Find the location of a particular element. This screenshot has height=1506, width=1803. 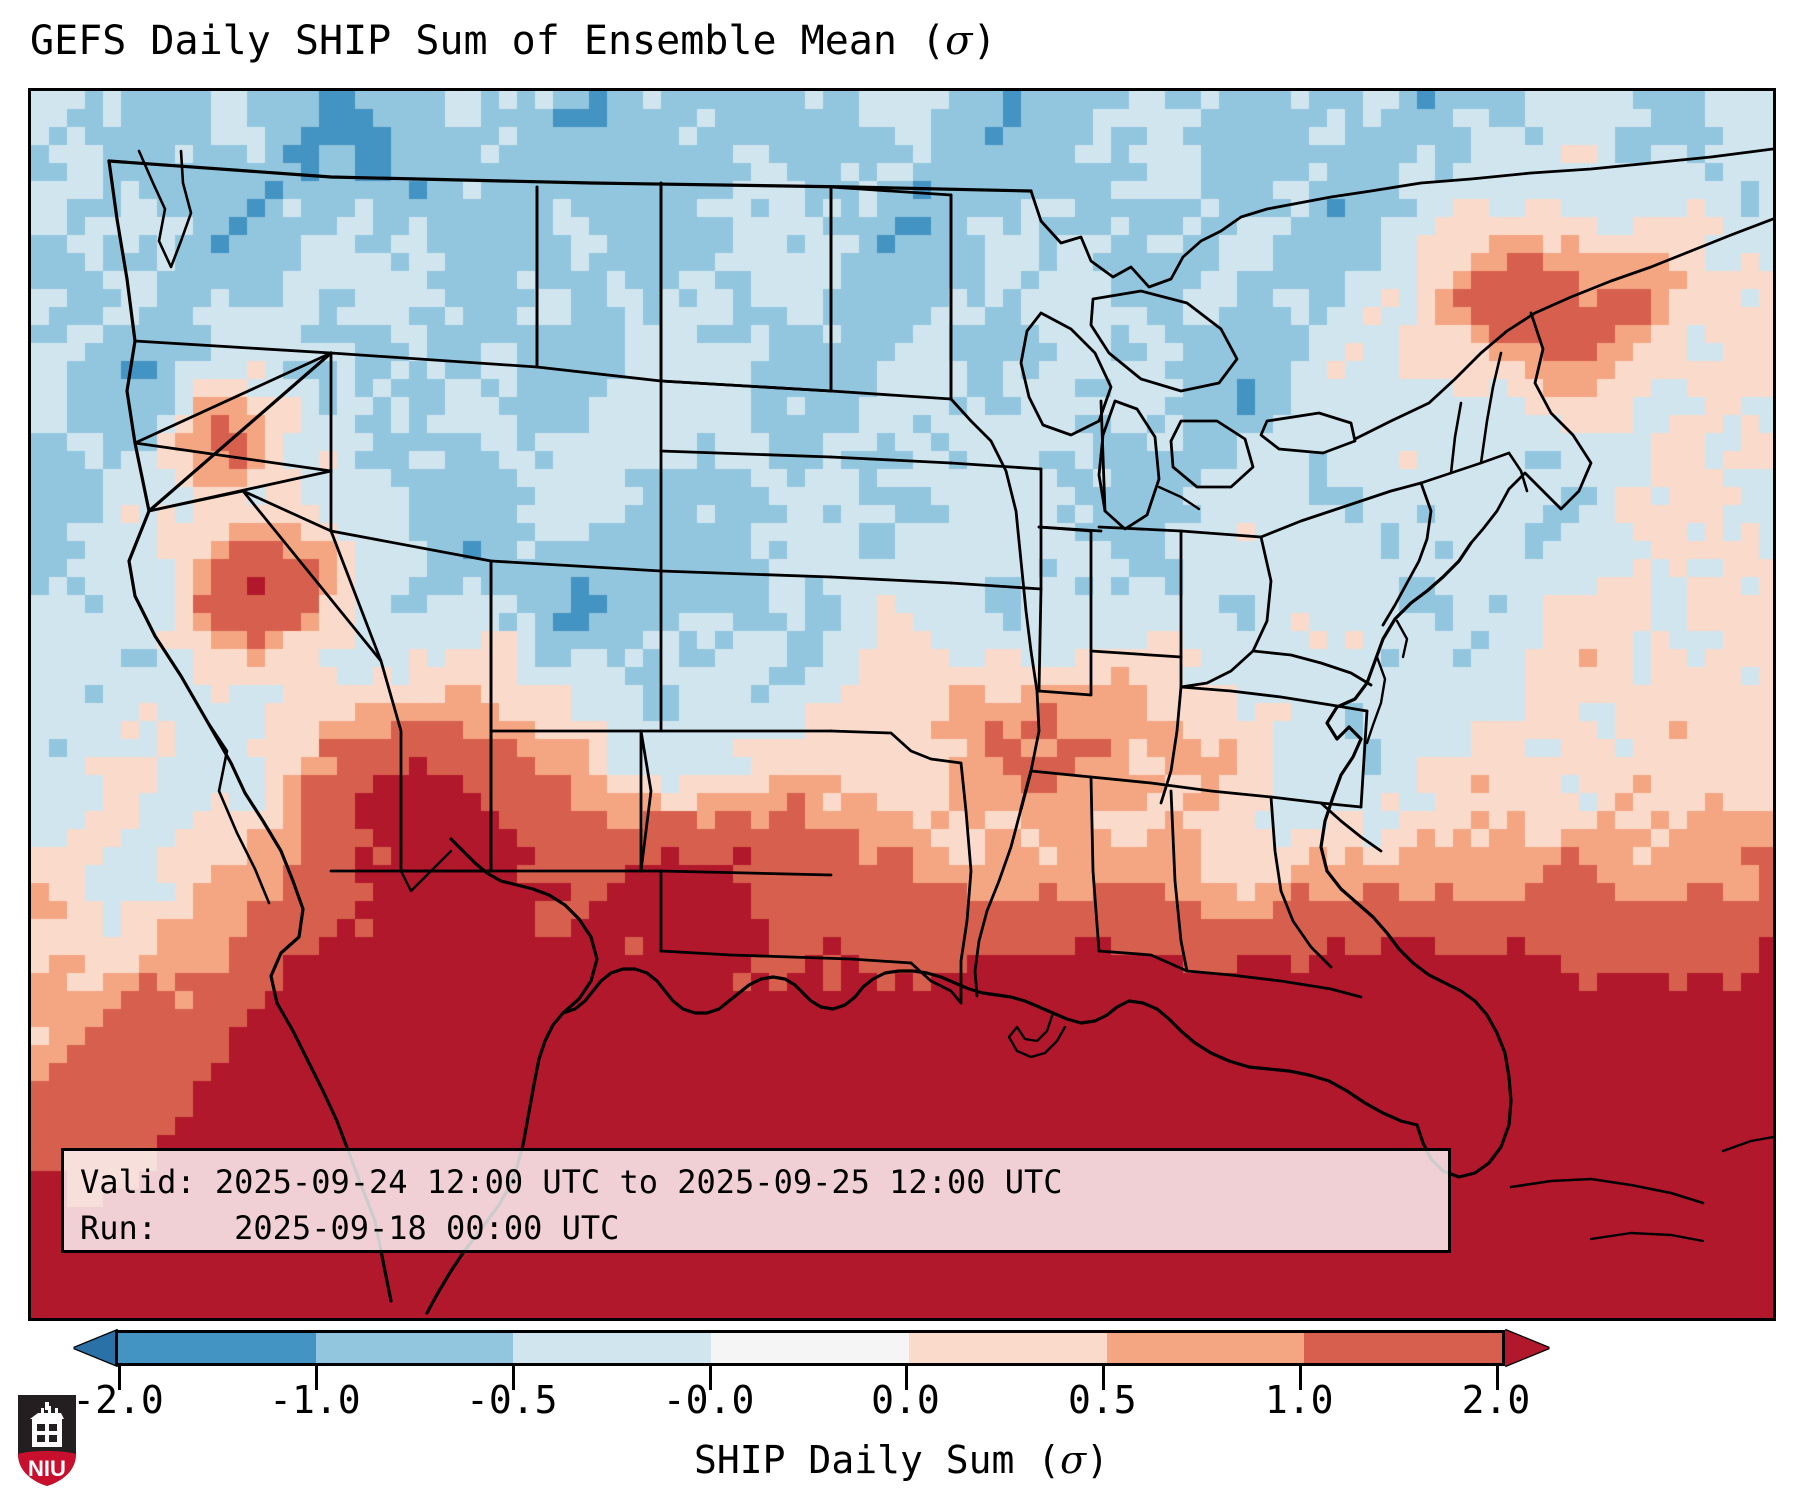

colorbar-tick-label: 0.0 is located at coordinates (905, 1400).